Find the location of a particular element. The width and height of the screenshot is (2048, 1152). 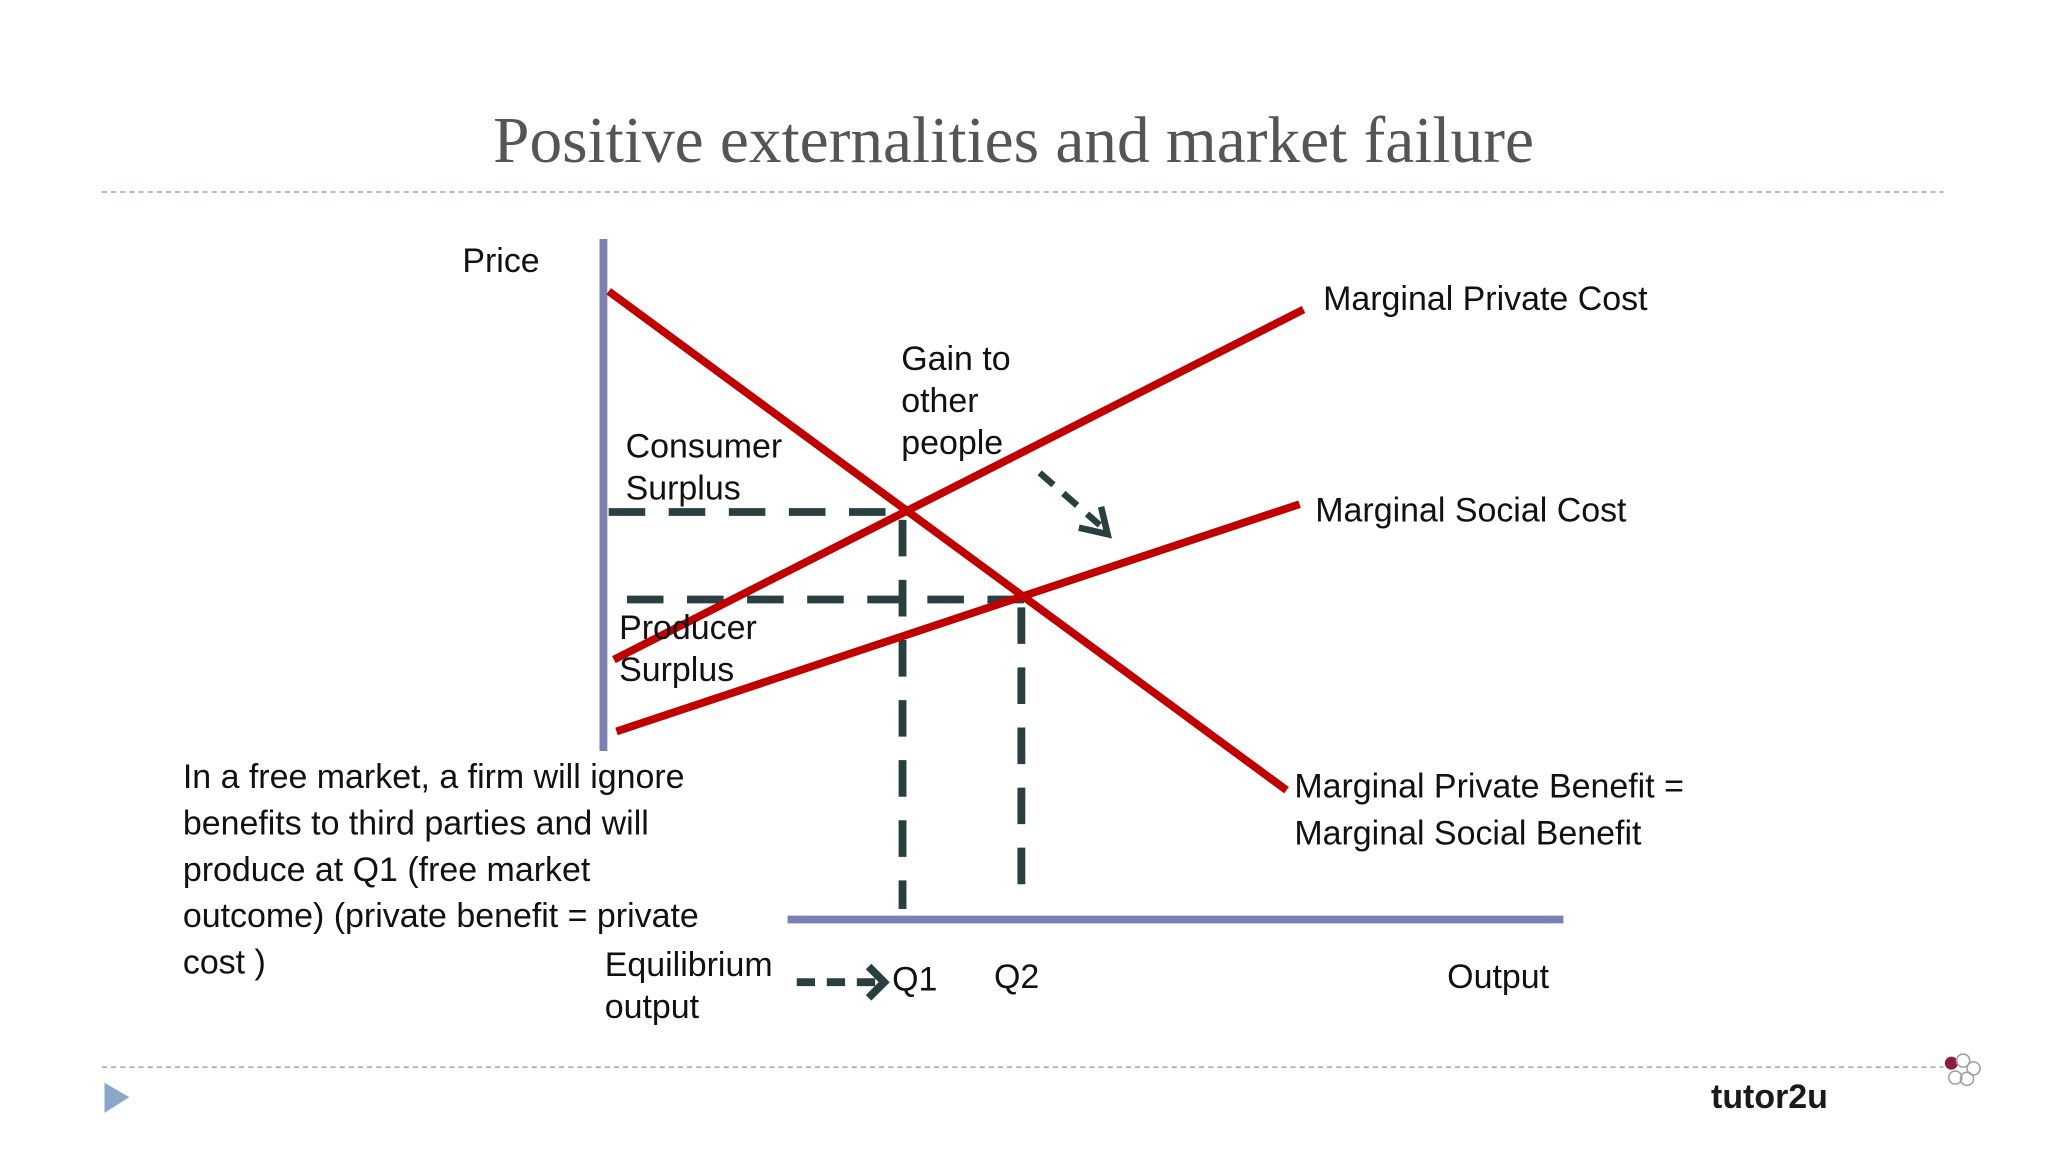

msc-label: Marginal Social Cost is located at coordinates (1471, 511).